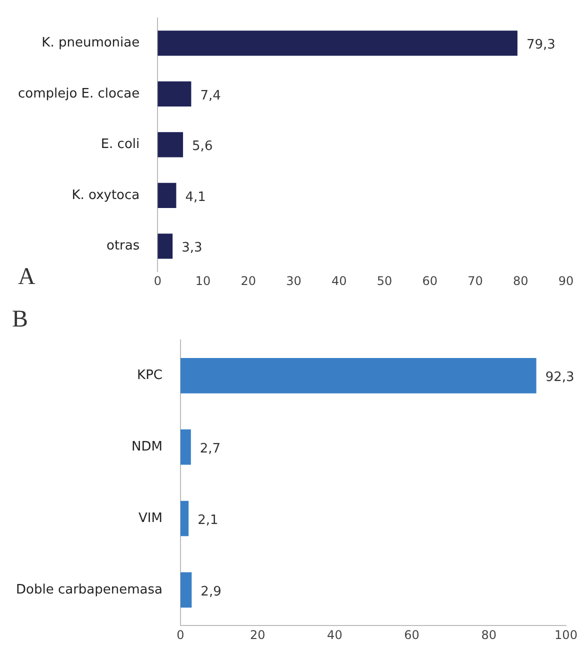  What do you see at coordinates (211, 592) in the screenshot?
I see `data-label: 2,9` at bounding box center [211, 592].